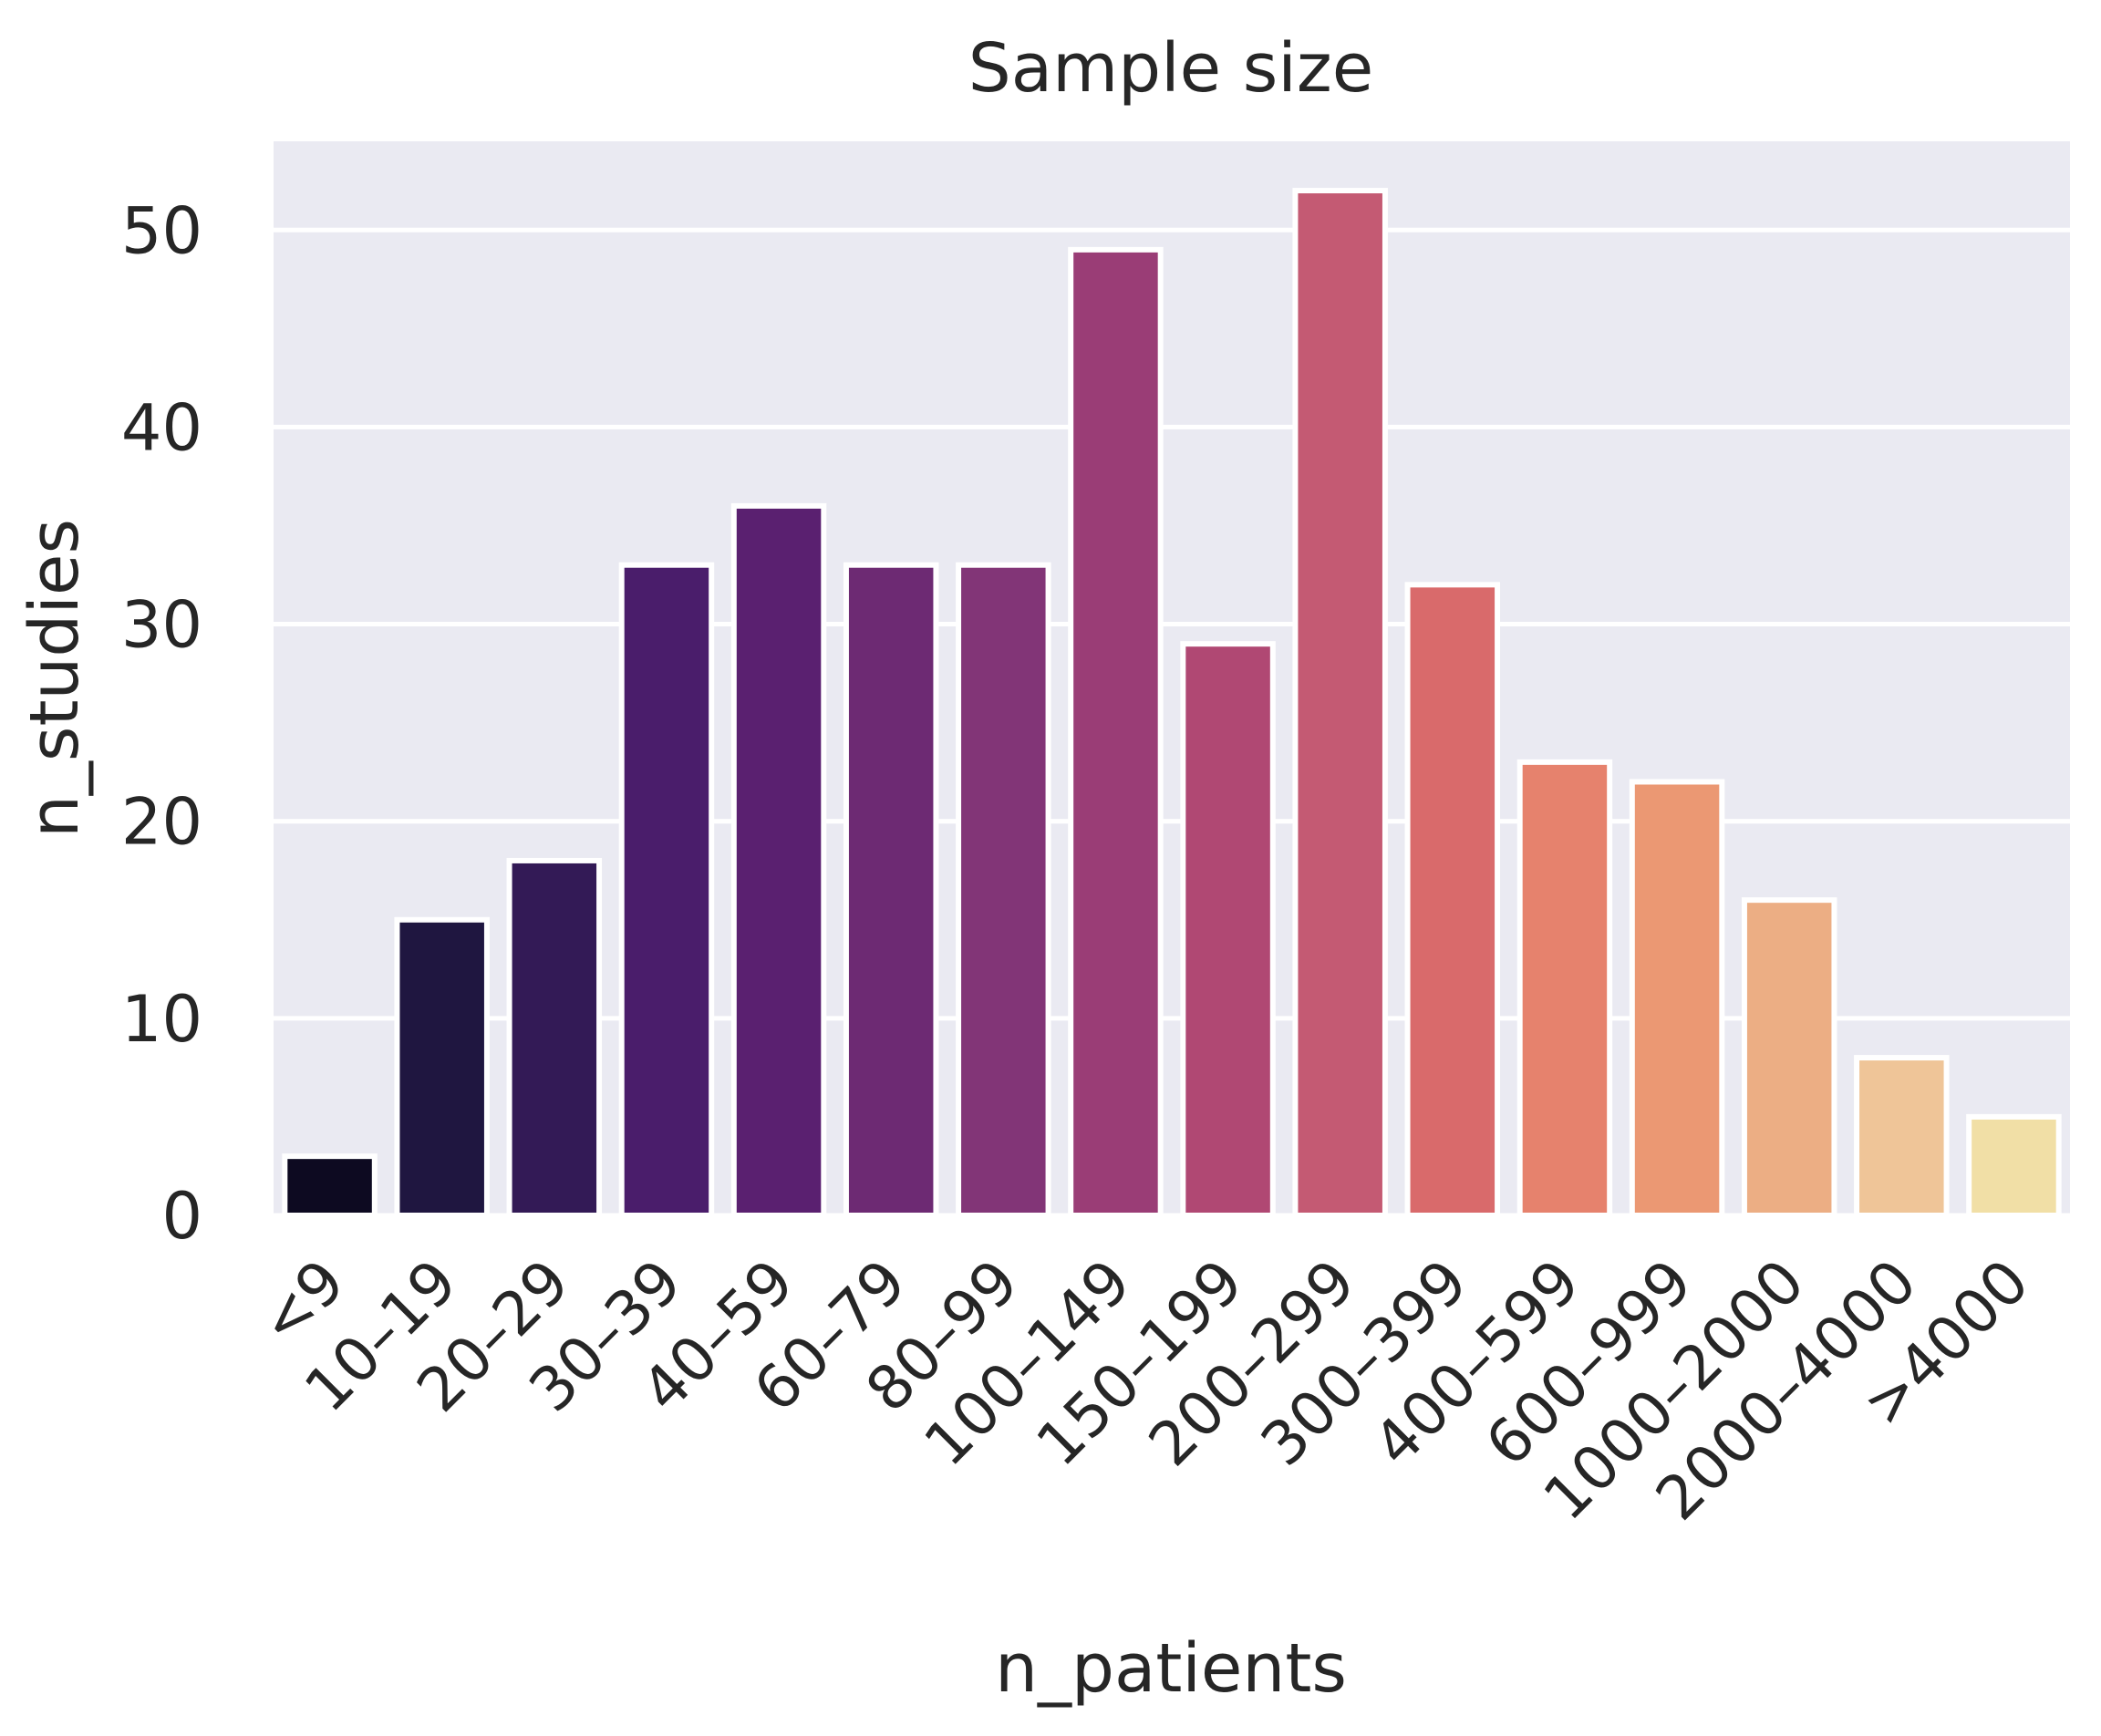  Describe the element at coordinates (1171, 68) in the screenshot. I see `chart-title: Sample size` at that location.